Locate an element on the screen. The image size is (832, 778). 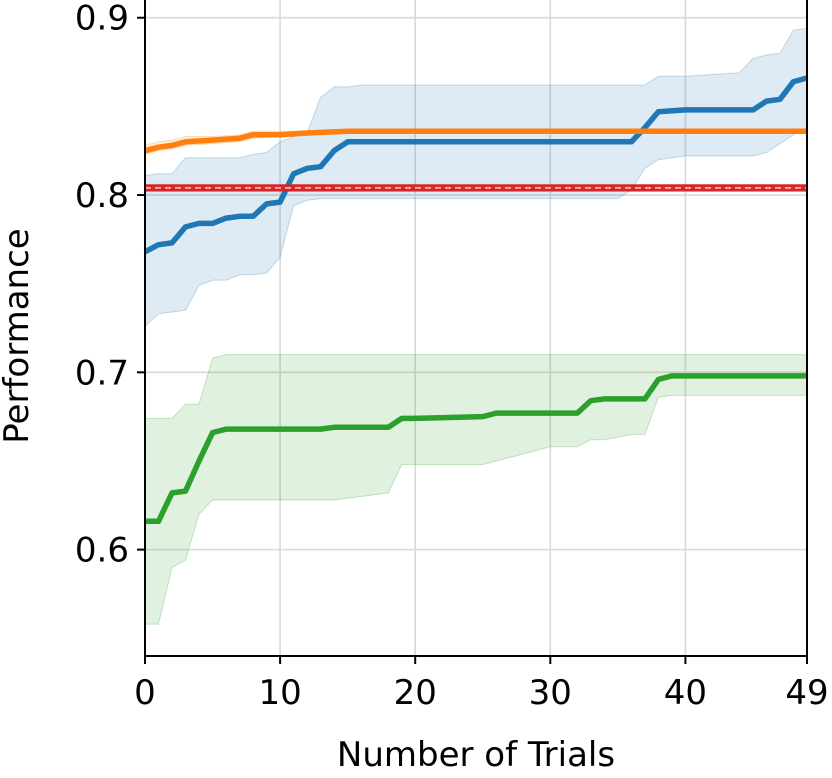
x-axis-label: Number of Trials is located at coordinates (476, 755).